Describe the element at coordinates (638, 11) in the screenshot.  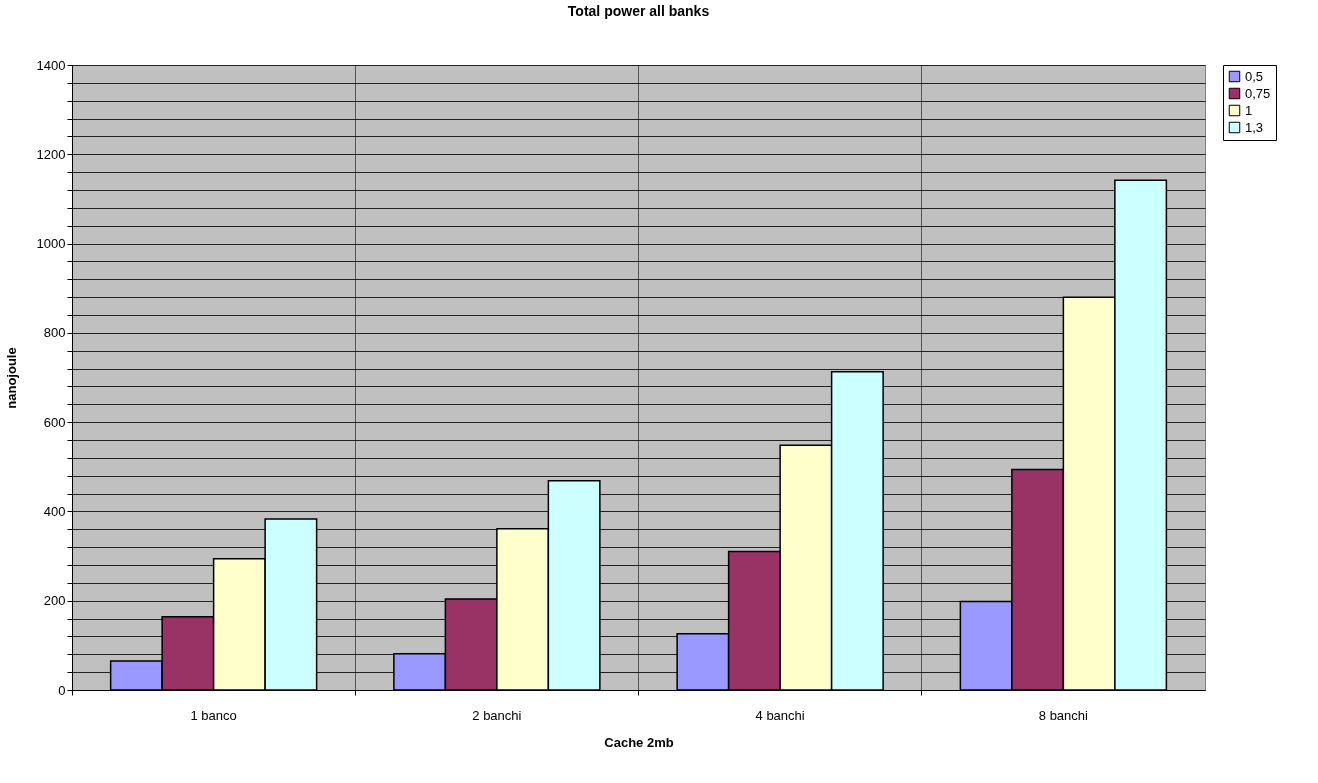
I see `chart-title: Total power all banks` at that location.